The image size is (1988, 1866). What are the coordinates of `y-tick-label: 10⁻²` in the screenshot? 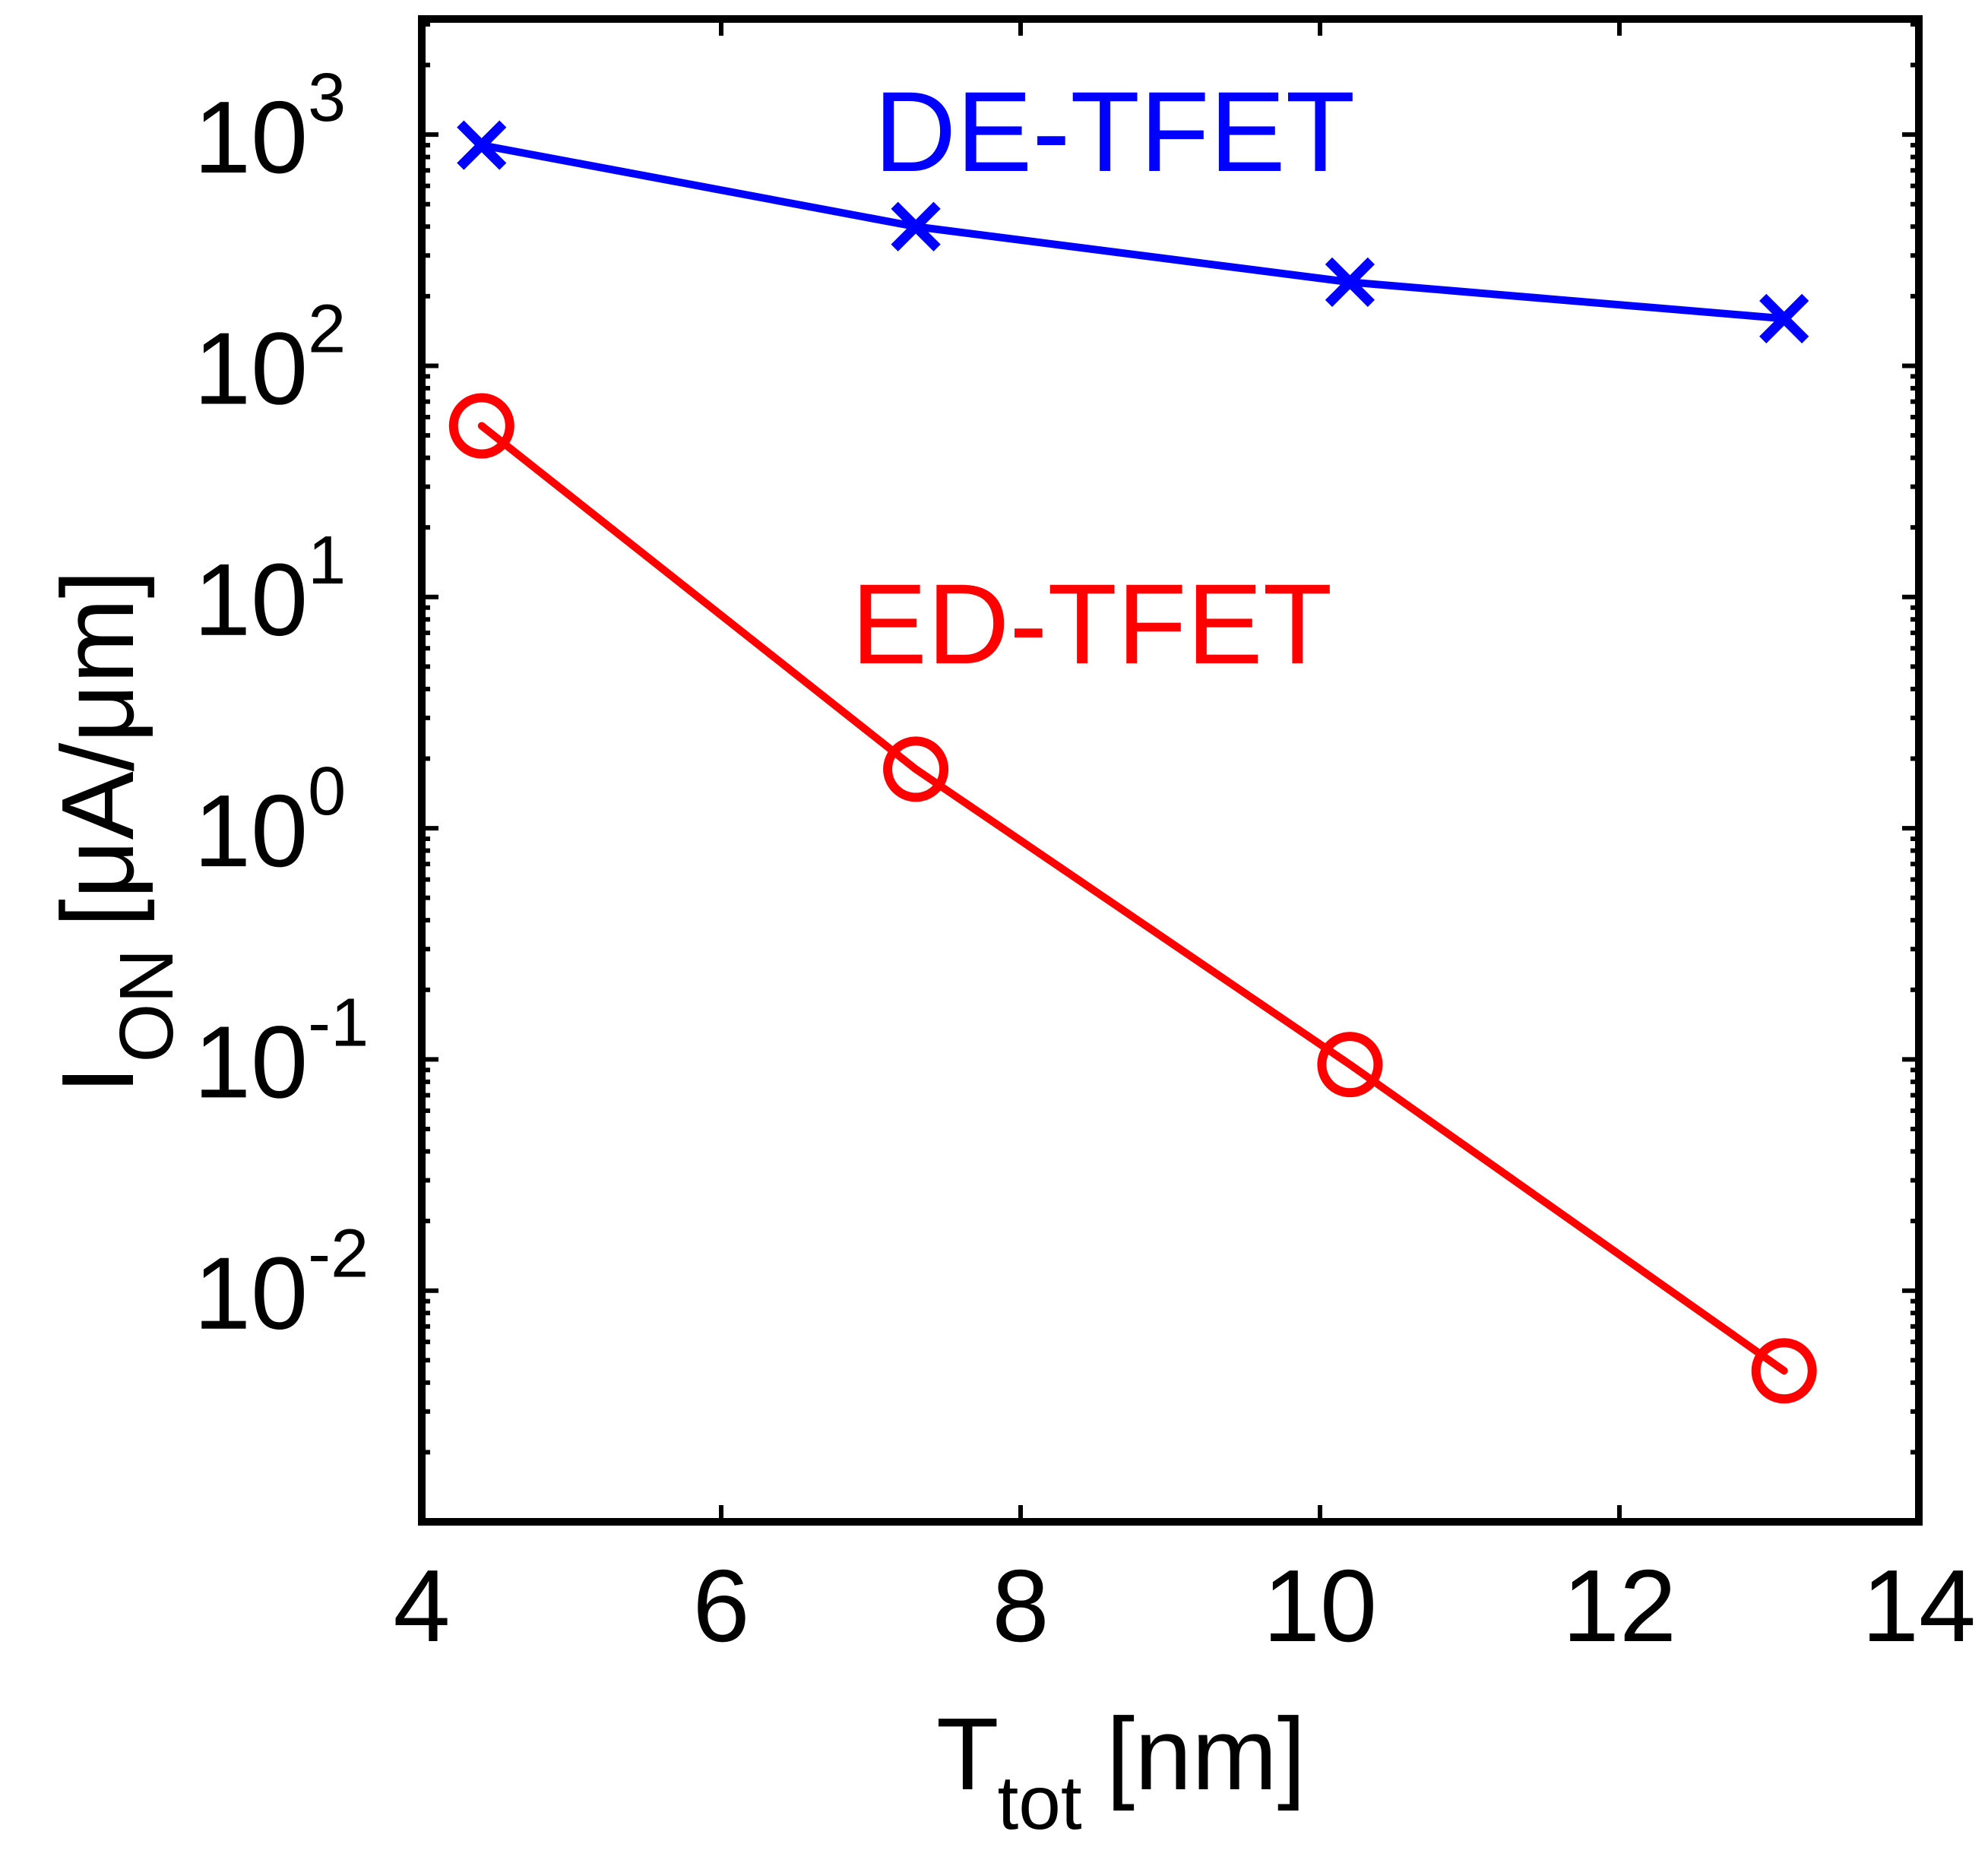 It's located at (281, 1283).